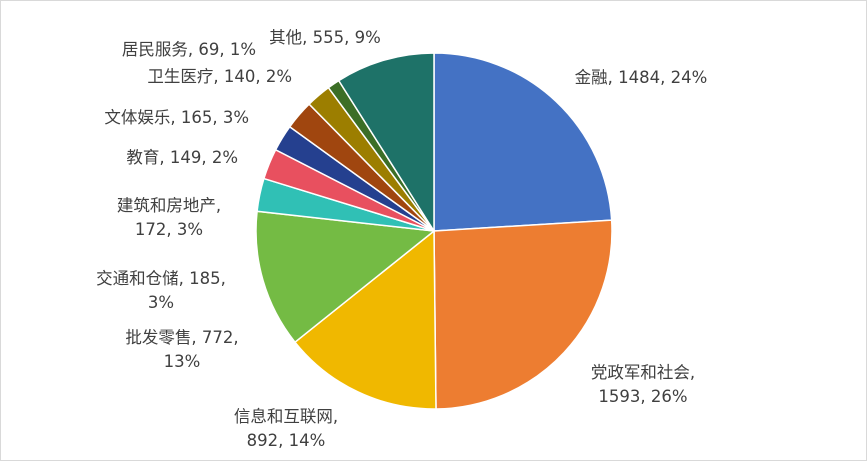 The height and width of the screenshot is (461, 867). I want to click on slice-data-label: 教育, 149, 2%, so click(182, 157).